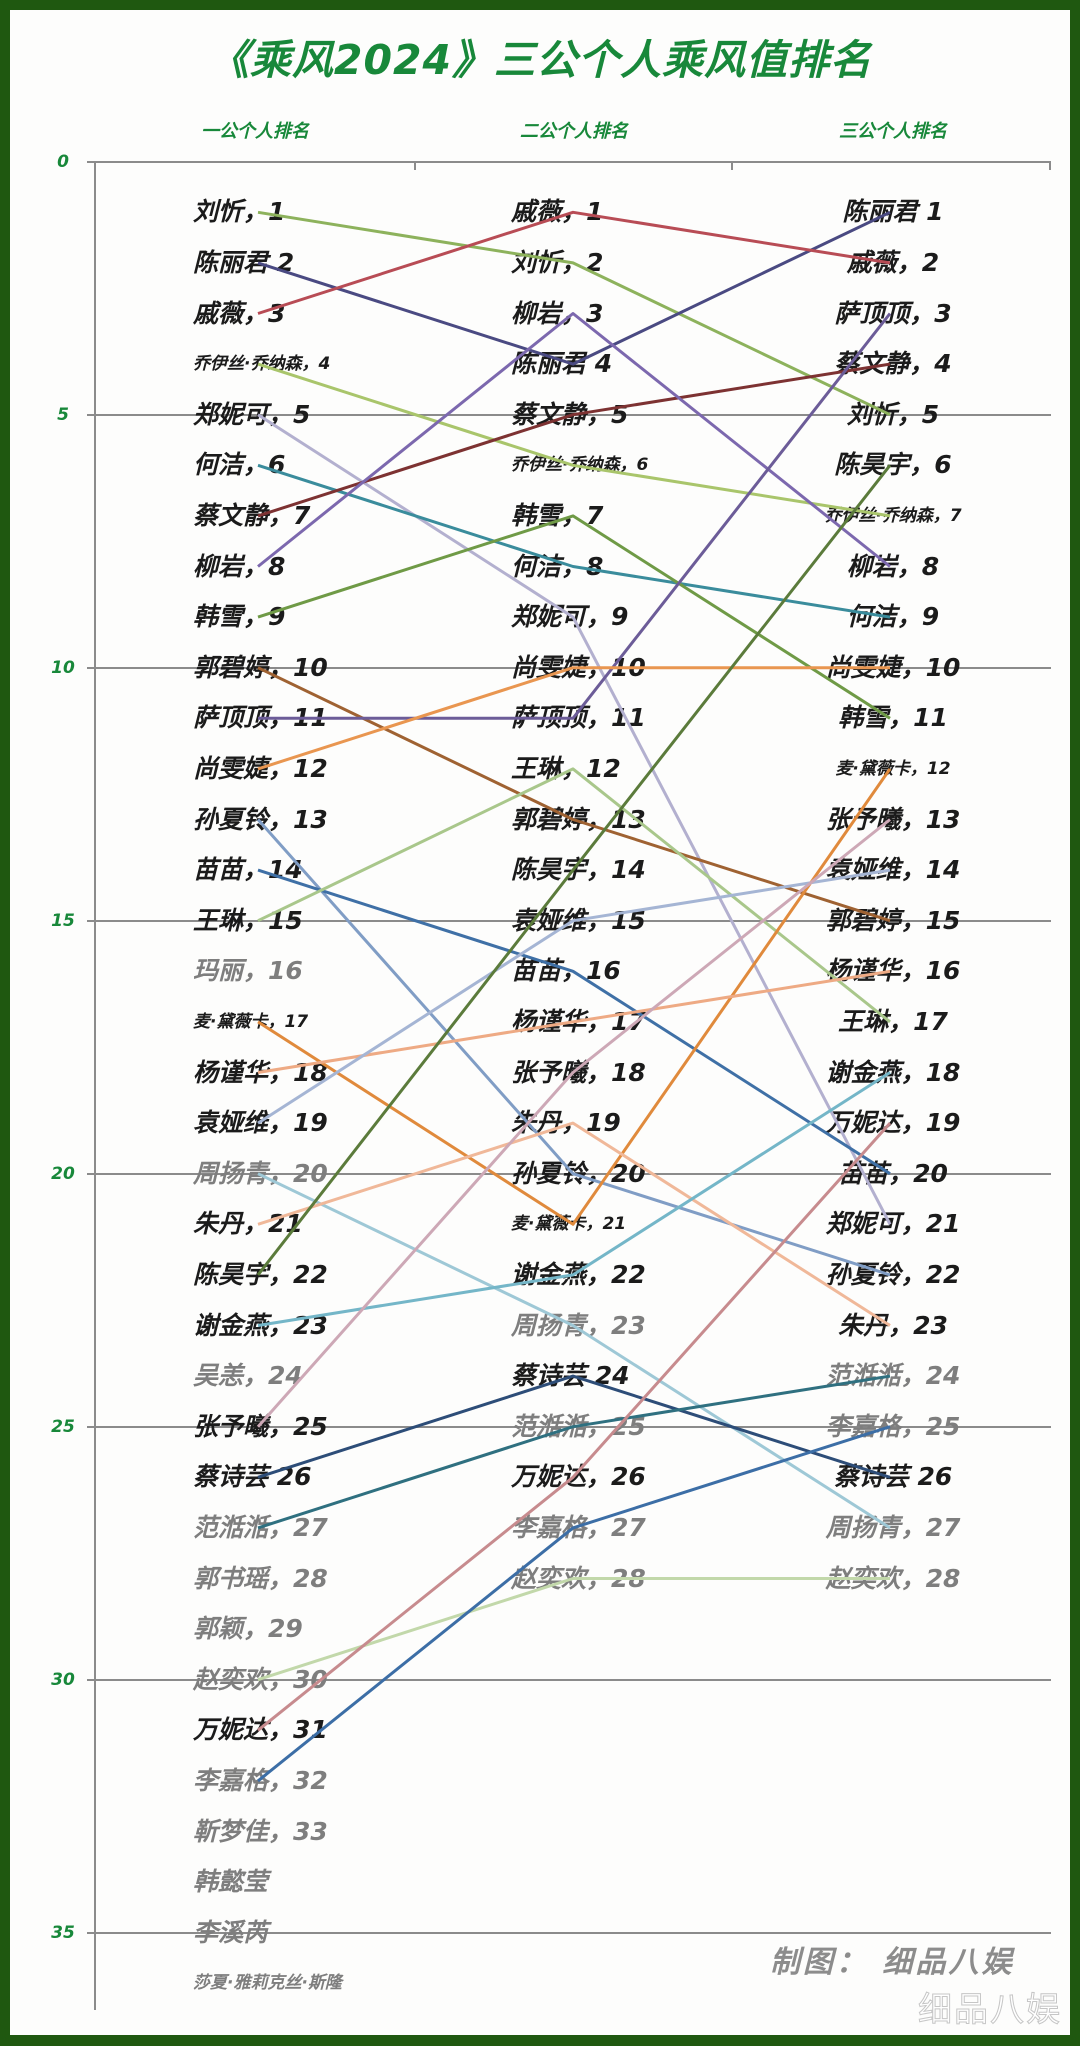 The width and height of the screenshot is (1080, 2046). What do you see at coordinates (578, 1021) in the screenshot?
I see `rank-label: 杨谨华，17` at bounding box center [578, 1021].